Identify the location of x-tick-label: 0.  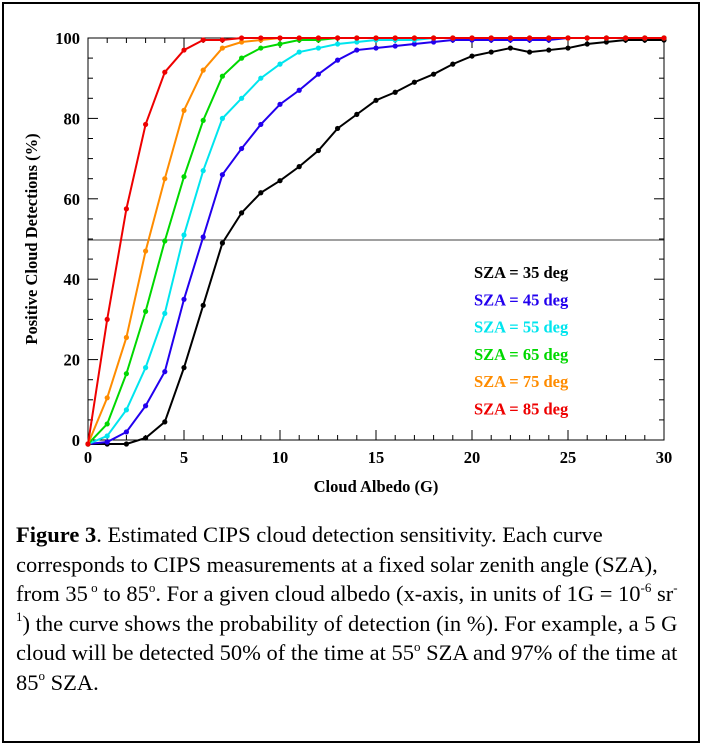
(88, 457).